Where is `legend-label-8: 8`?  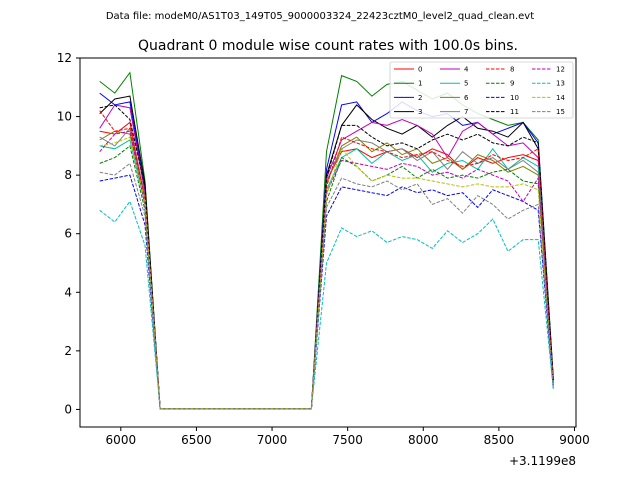 legend-label-8: 8 is located at coordinates (512, 70).